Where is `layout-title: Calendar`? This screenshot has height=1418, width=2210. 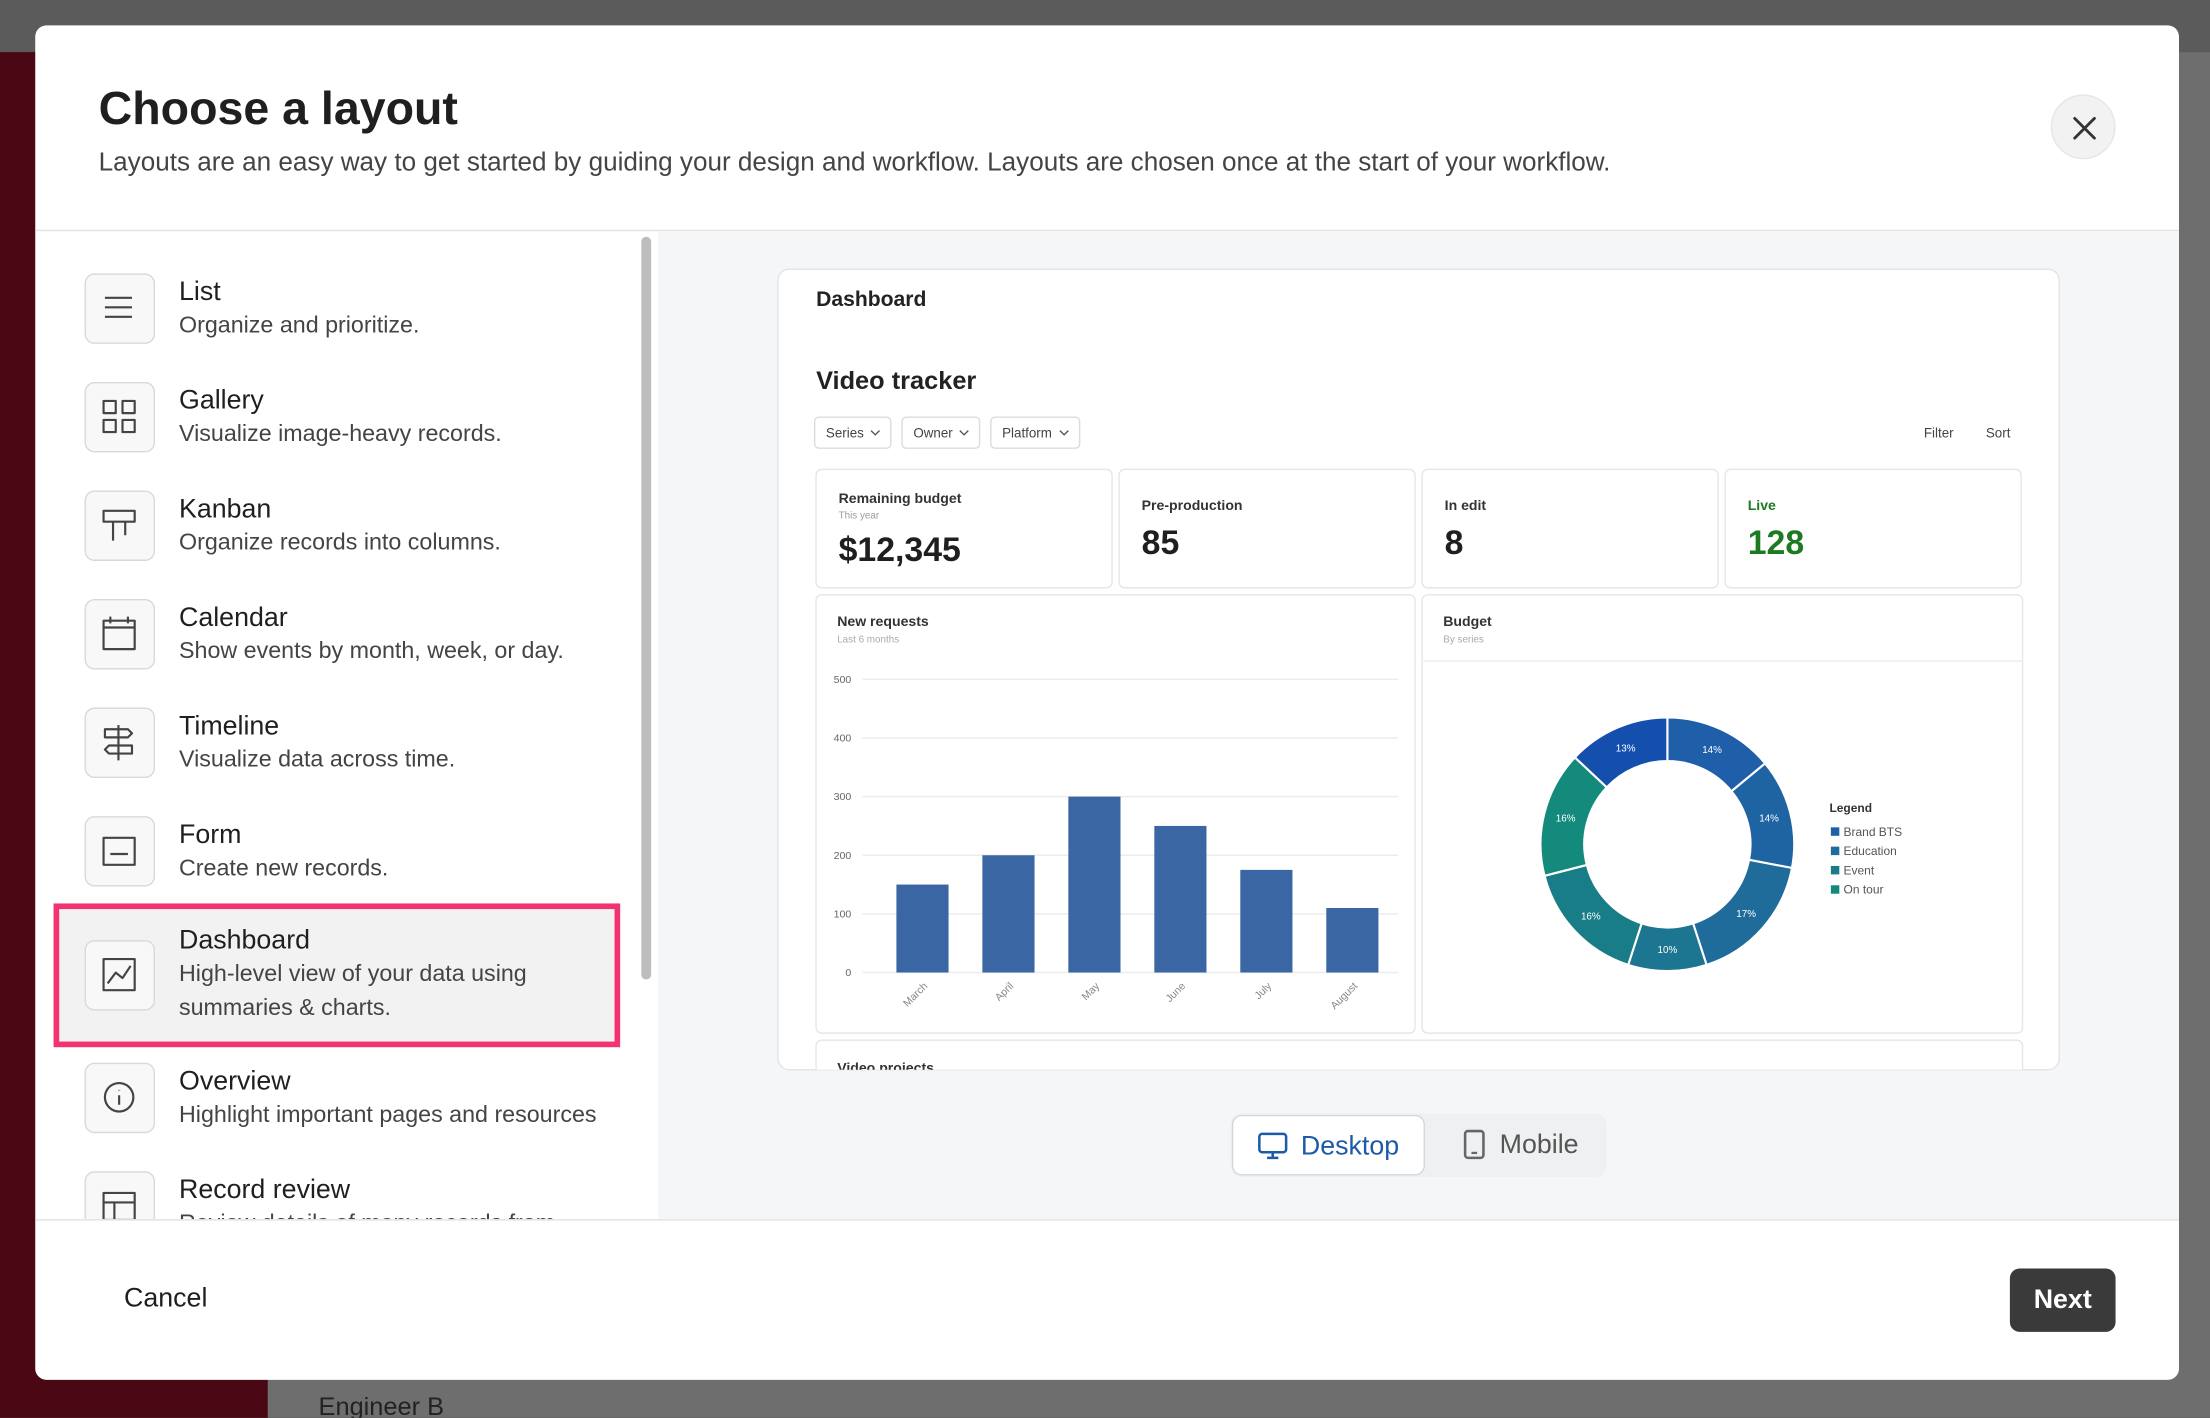
layout-title: Calendar is located at coordinates (233, 617).